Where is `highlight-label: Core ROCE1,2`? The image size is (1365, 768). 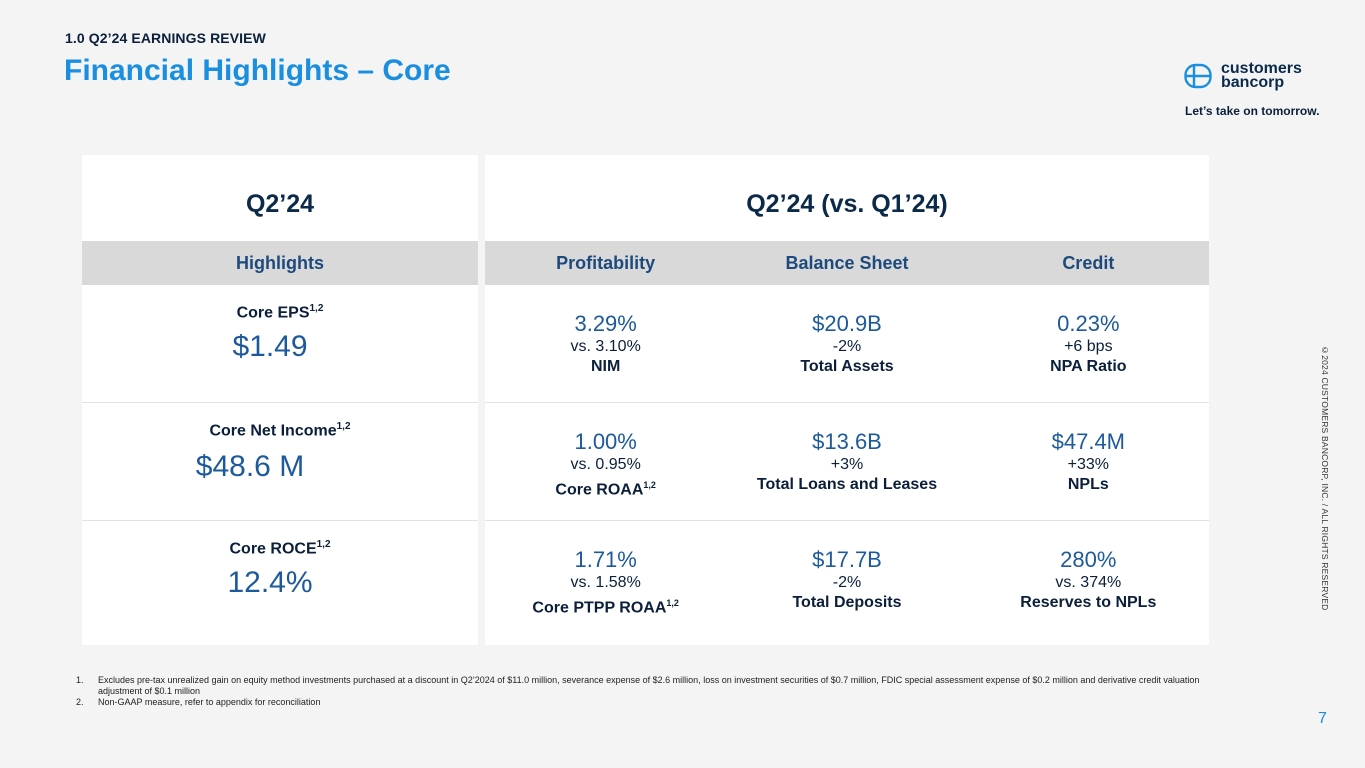 highlight-label: Core ROCE1,2 is located at coordinates (280, 548).